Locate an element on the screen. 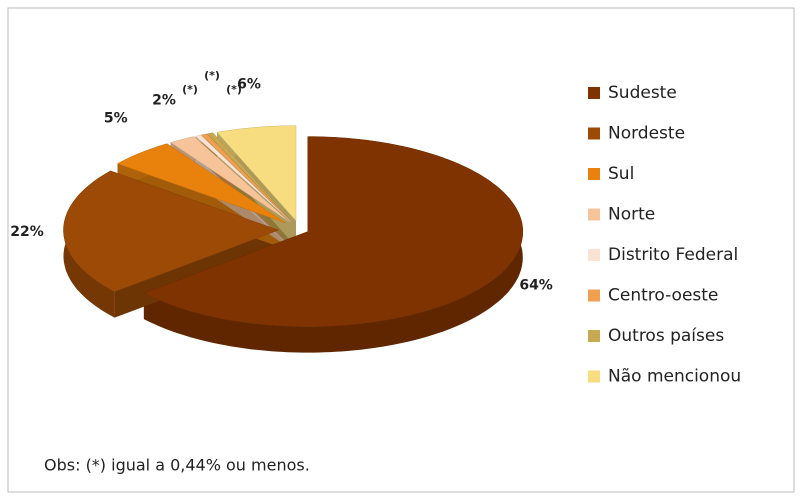  data-label: 64% is located at coordinates (536, 285).